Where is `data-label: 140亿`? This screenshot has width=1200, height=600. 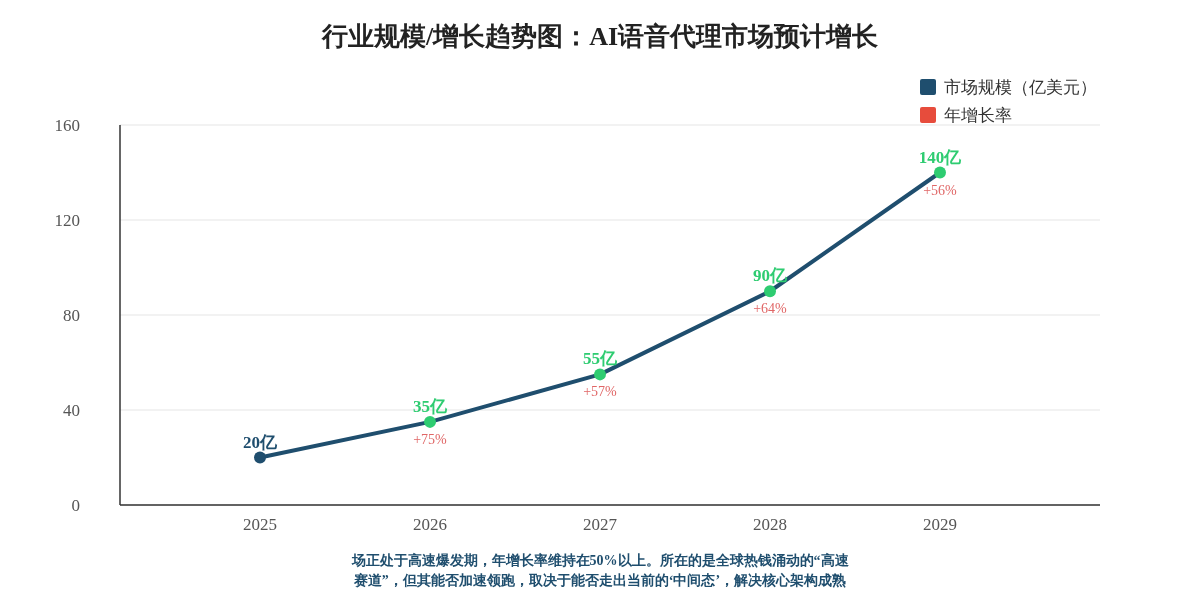 data-label: 140亿 is located at coordinates (940, 157).